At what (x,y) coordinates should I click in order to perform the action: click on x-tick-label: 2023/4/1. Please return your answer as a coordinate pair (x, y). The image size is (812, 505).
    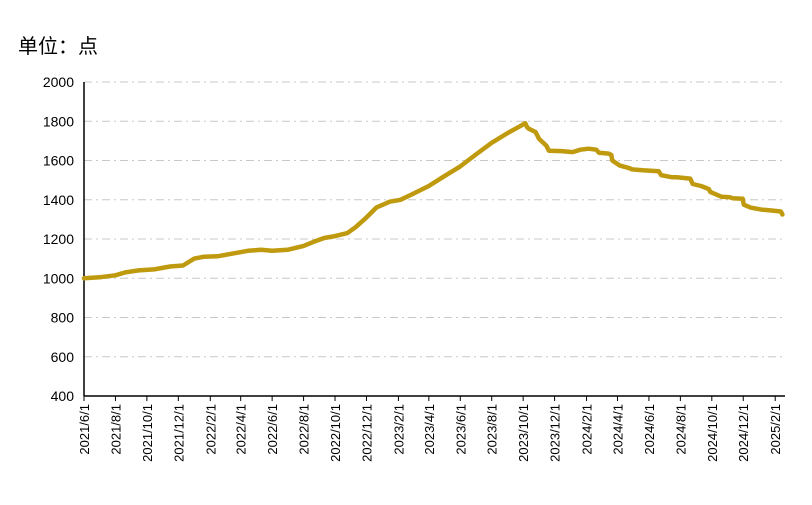
    Looking at the image, I should click on (429, 429).